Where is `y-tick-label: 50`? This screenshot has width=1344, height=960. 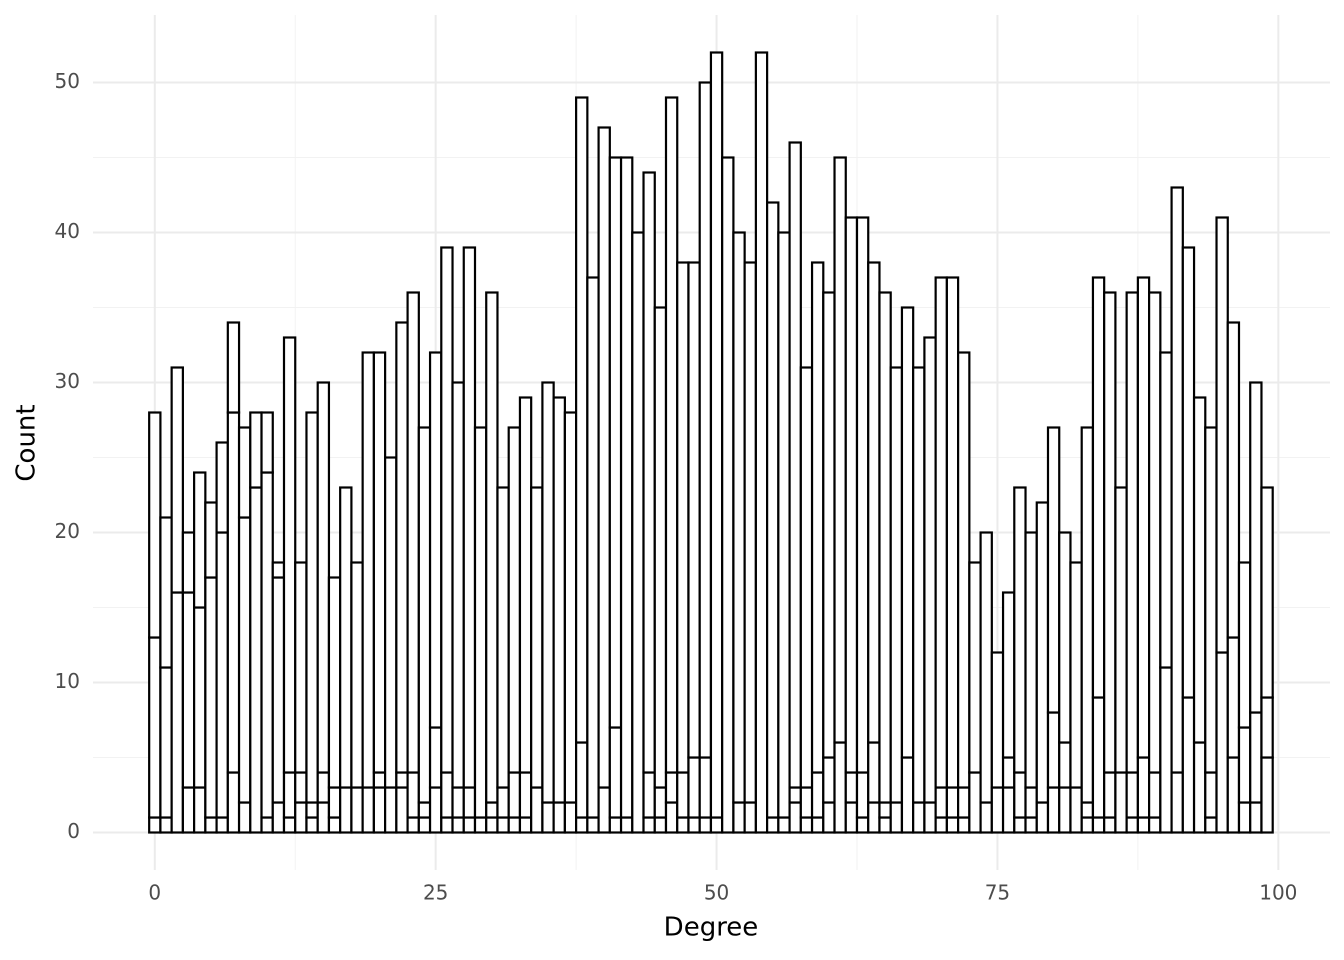 y-tick-label: 50 is located at coordinates (67, 81).